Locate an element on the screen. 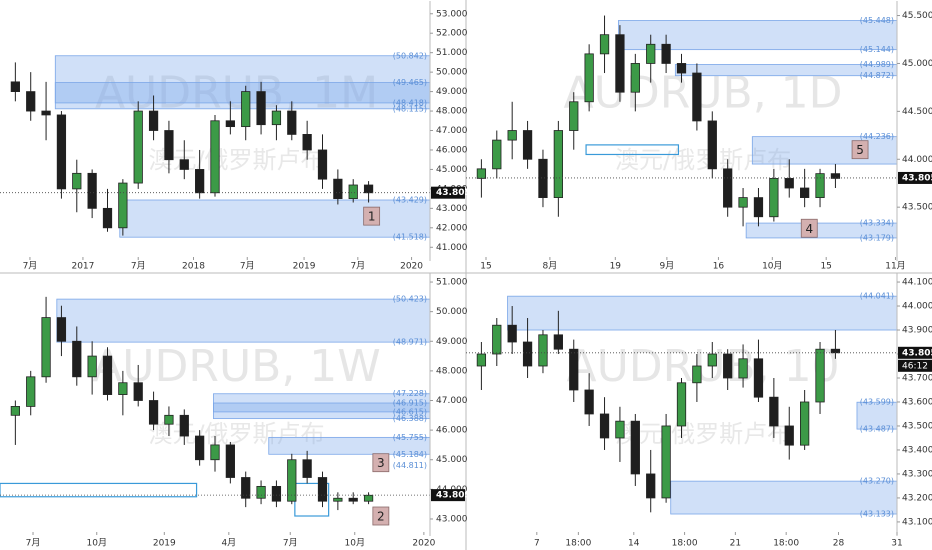 The width and height of the screenshot is (932, 550). x-tick-label: 4月 is located at coordinates (228, 543).